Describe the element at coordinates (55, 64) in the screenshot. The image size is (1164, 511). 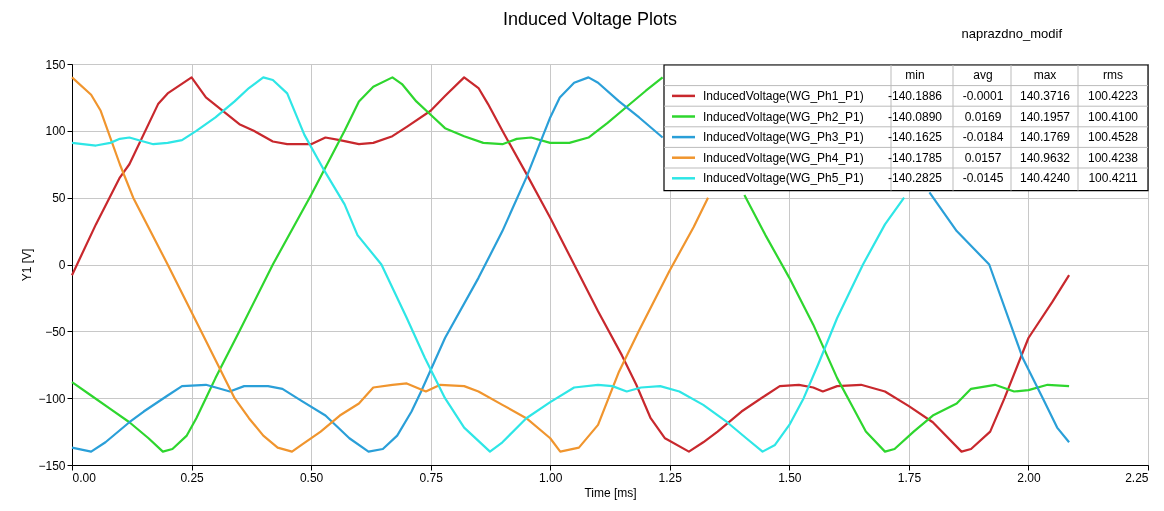
I see `y-tick-label: 150` at that location.